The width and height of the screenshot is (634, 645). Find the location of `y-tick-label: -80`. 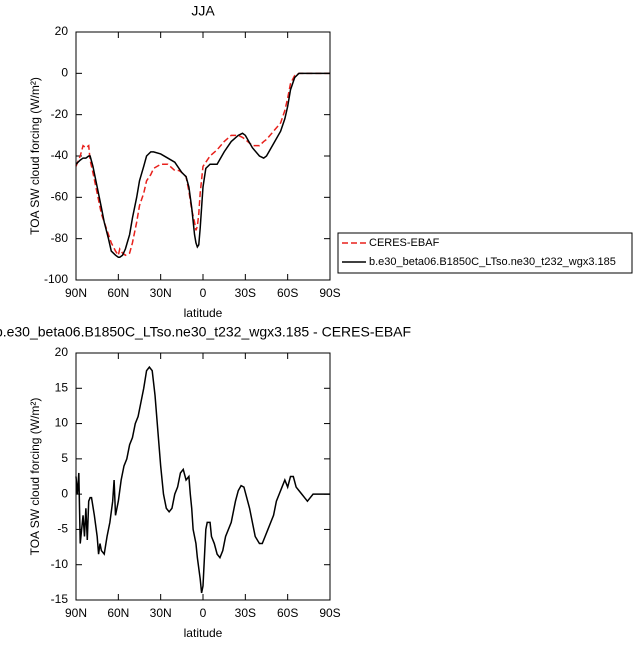

y-tick-label: -80 is located at coordinates (60, 238).